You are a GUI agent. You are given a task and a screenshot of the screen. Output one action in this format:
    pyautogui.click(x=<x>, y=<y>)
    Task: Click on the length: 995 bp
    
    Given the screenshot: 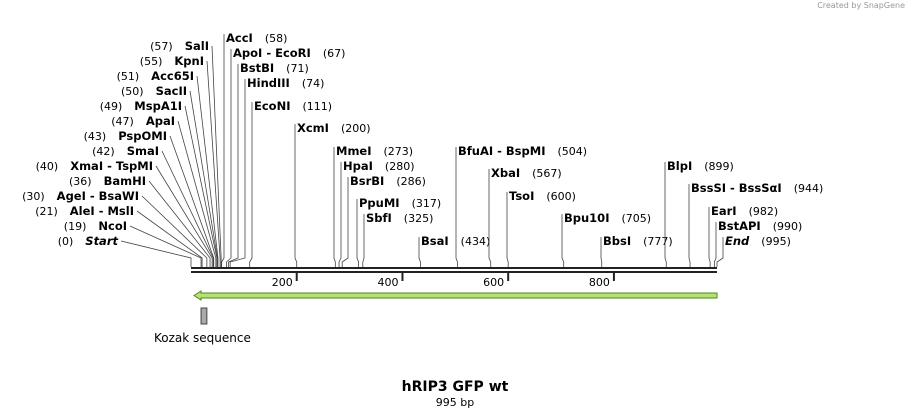 What is the action you would take?
    pyautogui.click(x=455, y=402)
    